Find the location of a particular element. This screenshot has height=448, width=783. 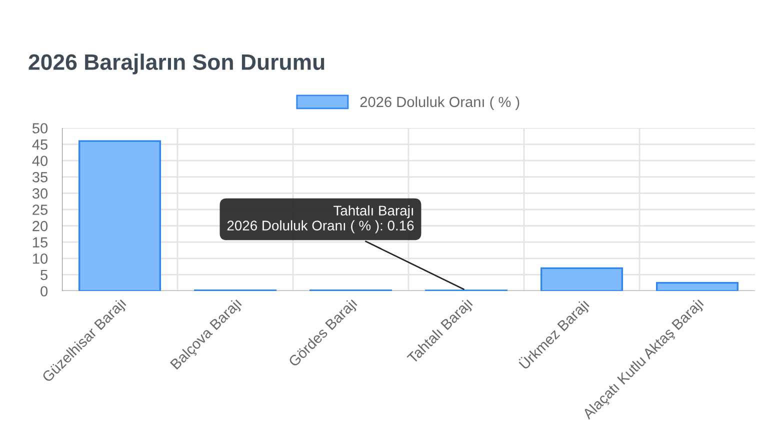

y-tick-label: 30 is located at coordinates (40, 193).